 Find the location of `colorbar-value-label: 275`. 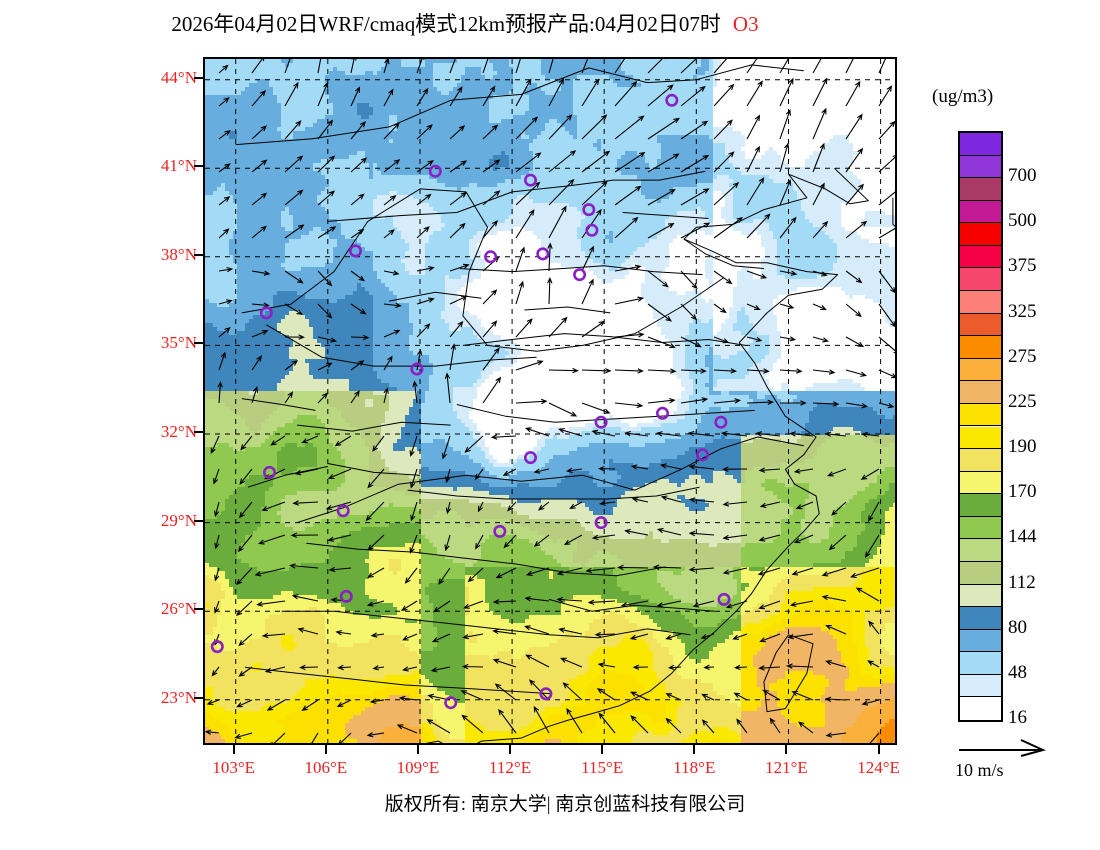

colorbar-value-label: 275 is located at coordinates (1022, 356).